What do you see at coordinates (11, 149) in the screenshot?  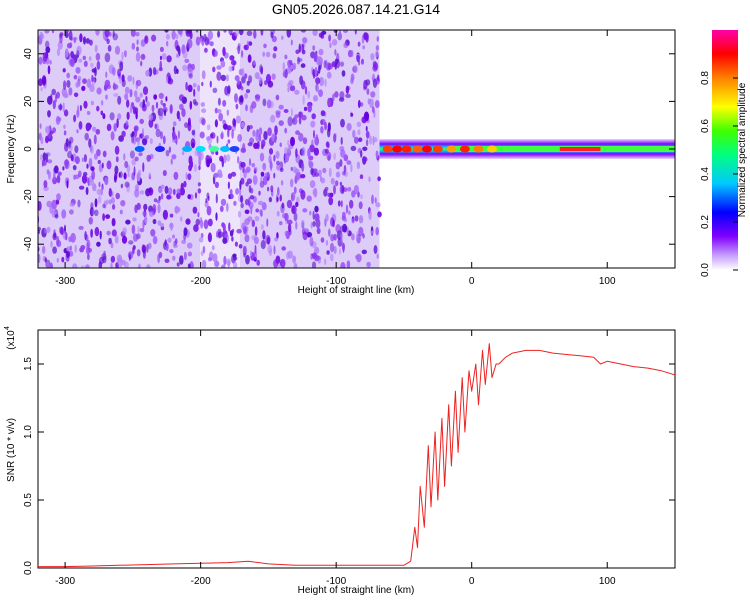 I see `spectrogram-y-axis-label: Frequency (Hz)` at bounding box center [11, 149].